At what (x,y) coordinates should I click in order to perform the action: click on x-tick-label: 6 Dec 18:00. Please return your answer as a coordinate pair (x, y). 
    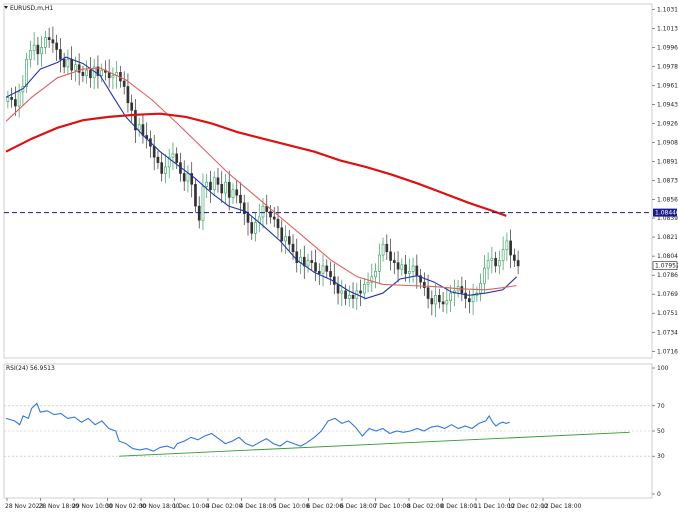
    Looking at the image, I should click on (358, 506).